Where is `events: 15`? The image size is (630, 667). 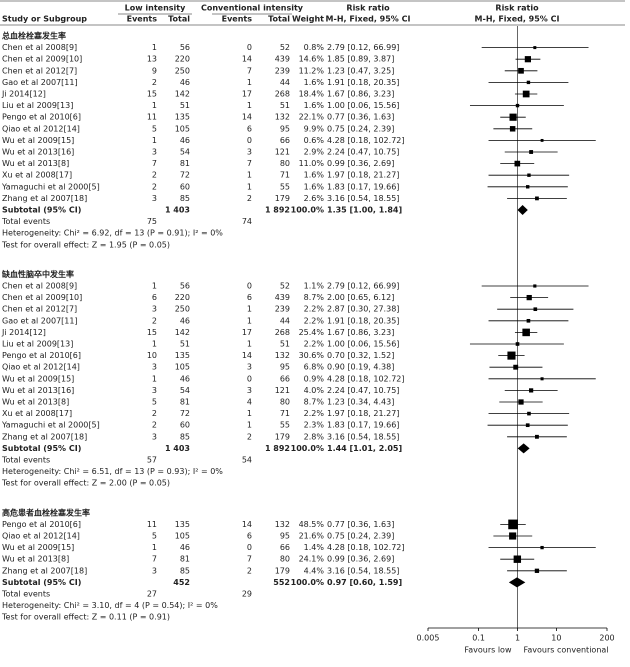 events: 15 is located at coordinates (152, 94).